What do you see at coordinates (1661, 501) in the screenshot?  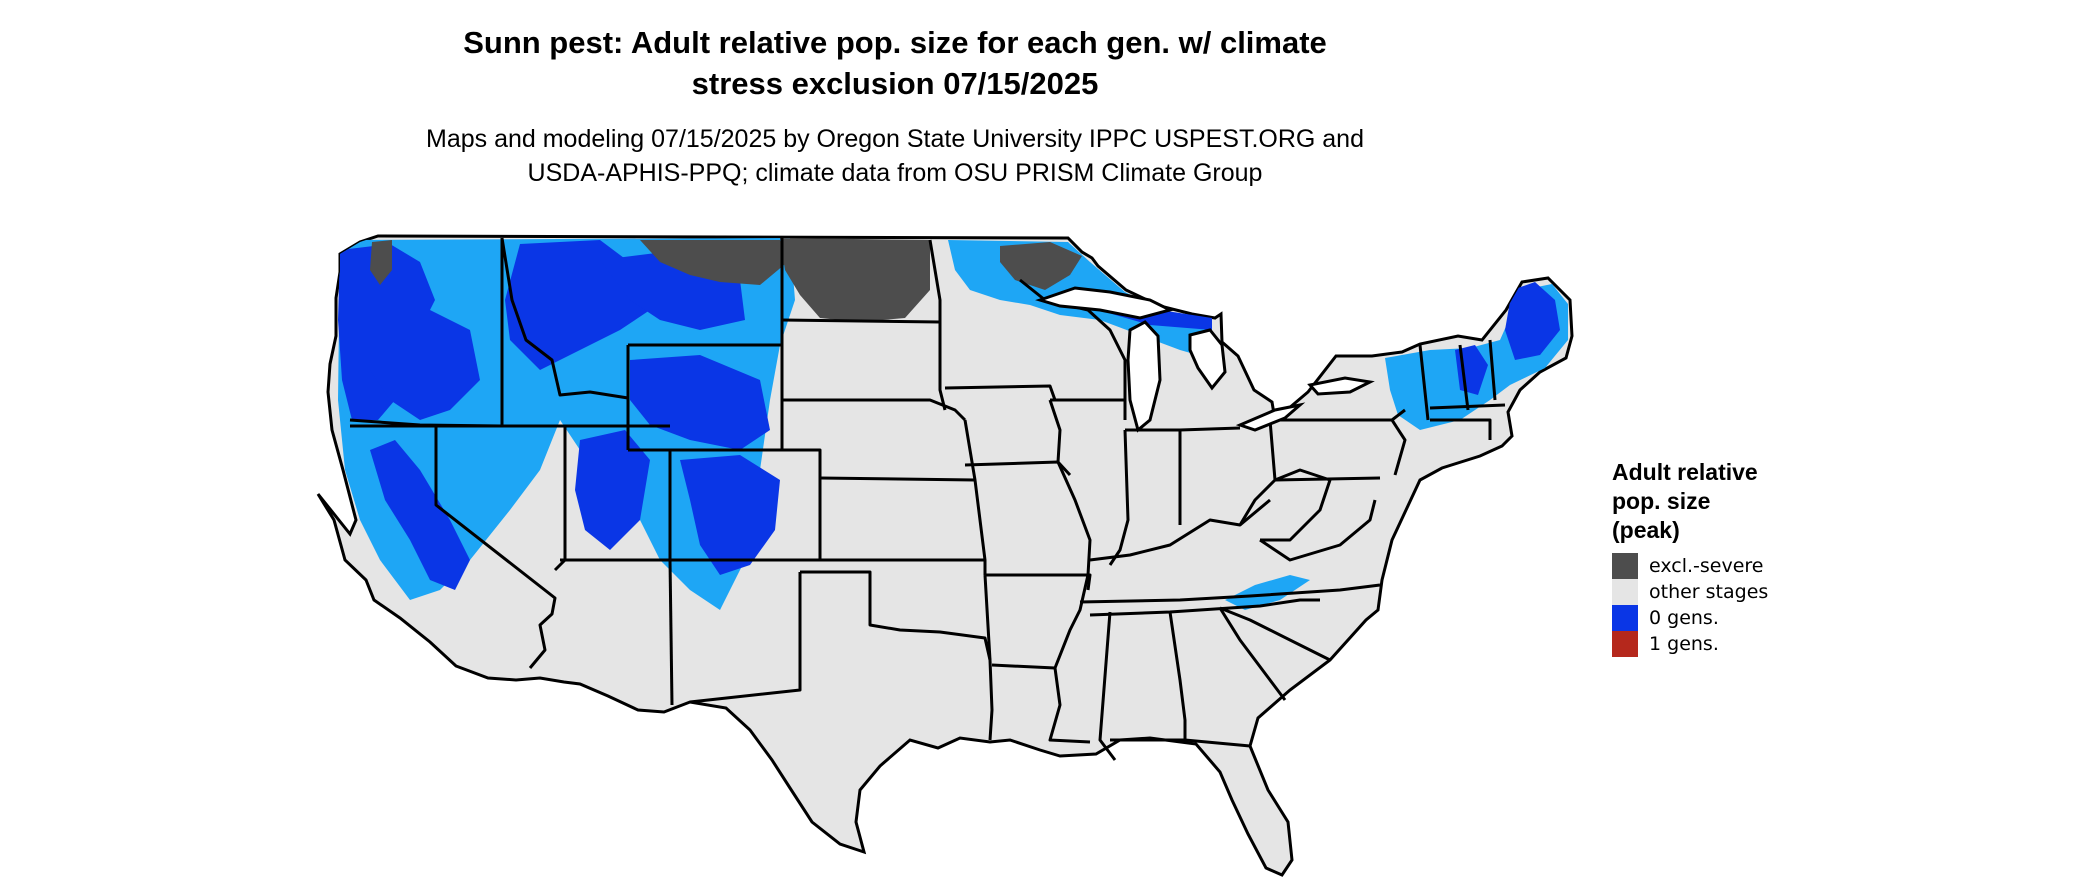 I see `legend-title-line-2: pop. size` at bounding box center [1661, 501].